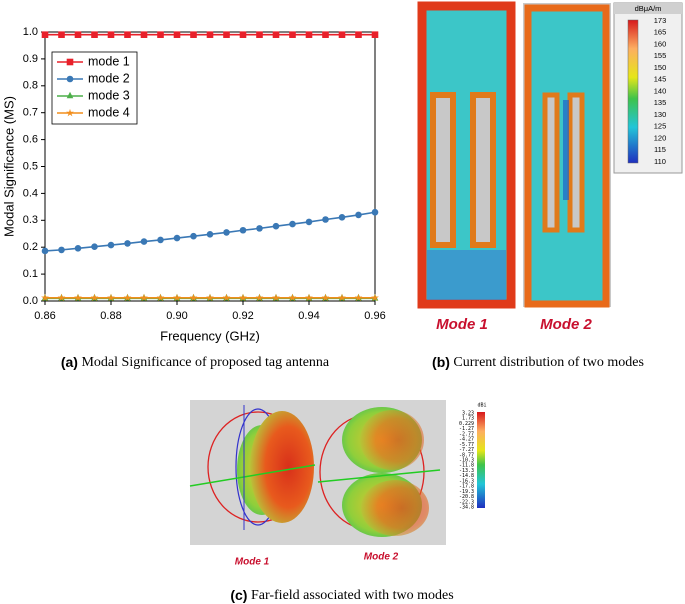  What do you see at coordinates (466, 461) in the screenshot?
I see `colorbar-label: -10.3` at bounding box center [466, 461].